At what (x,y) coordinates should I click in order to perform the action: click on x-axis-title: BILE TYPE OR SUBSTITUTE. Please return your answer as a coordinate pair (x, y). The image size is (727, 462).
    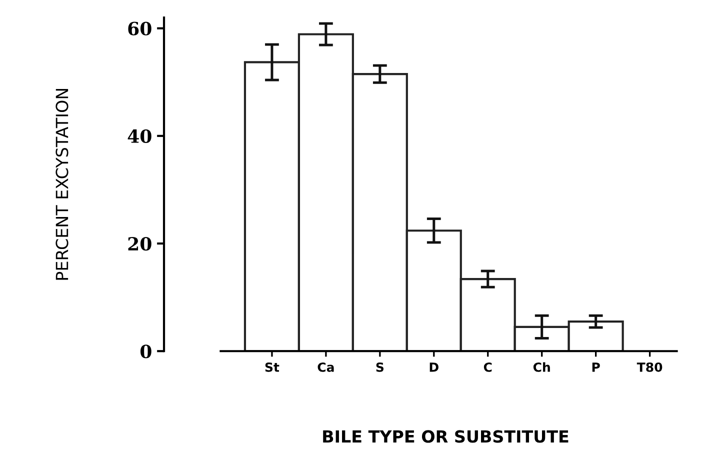
    Looking at the image, I should click on (445, 436).